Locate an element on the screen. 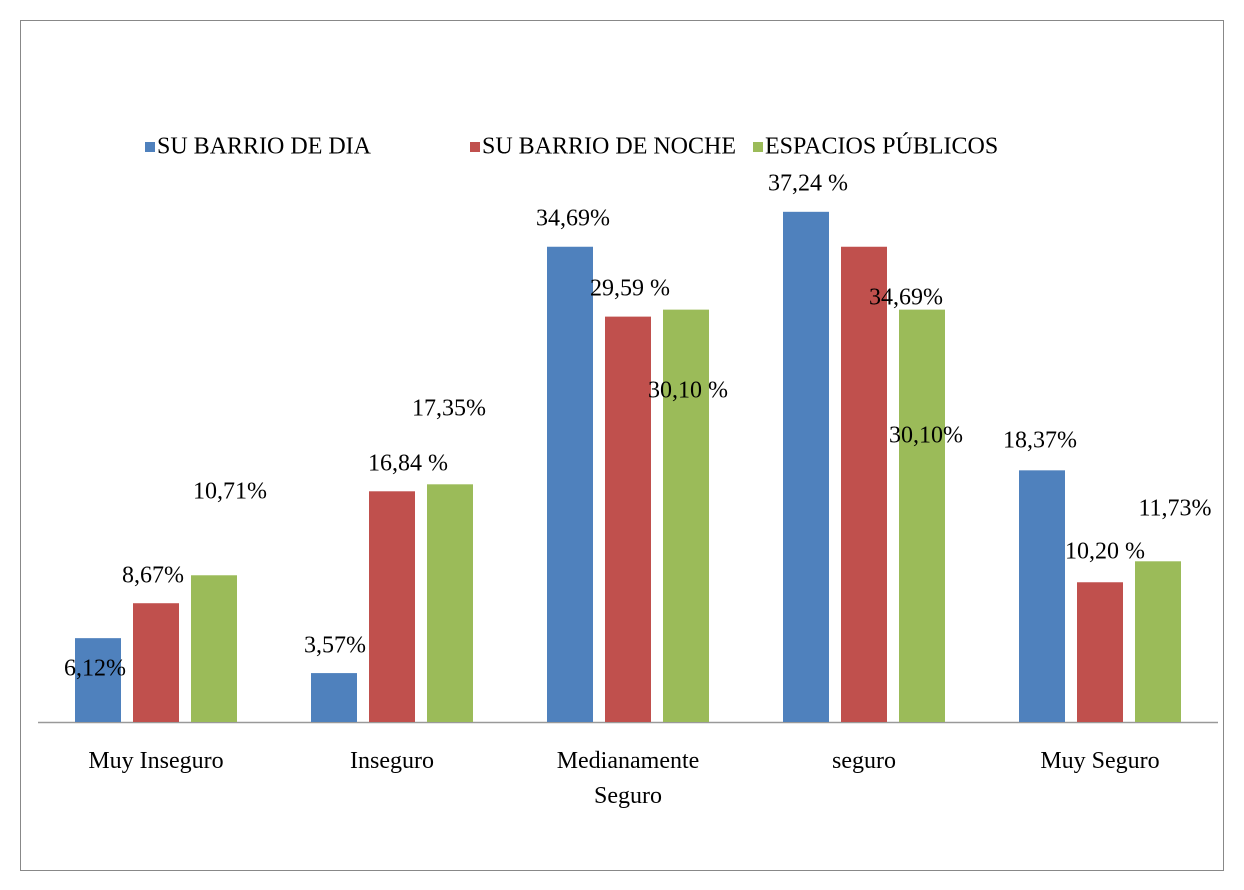  data-label: 30,10% is located at coordinates (926, 436).